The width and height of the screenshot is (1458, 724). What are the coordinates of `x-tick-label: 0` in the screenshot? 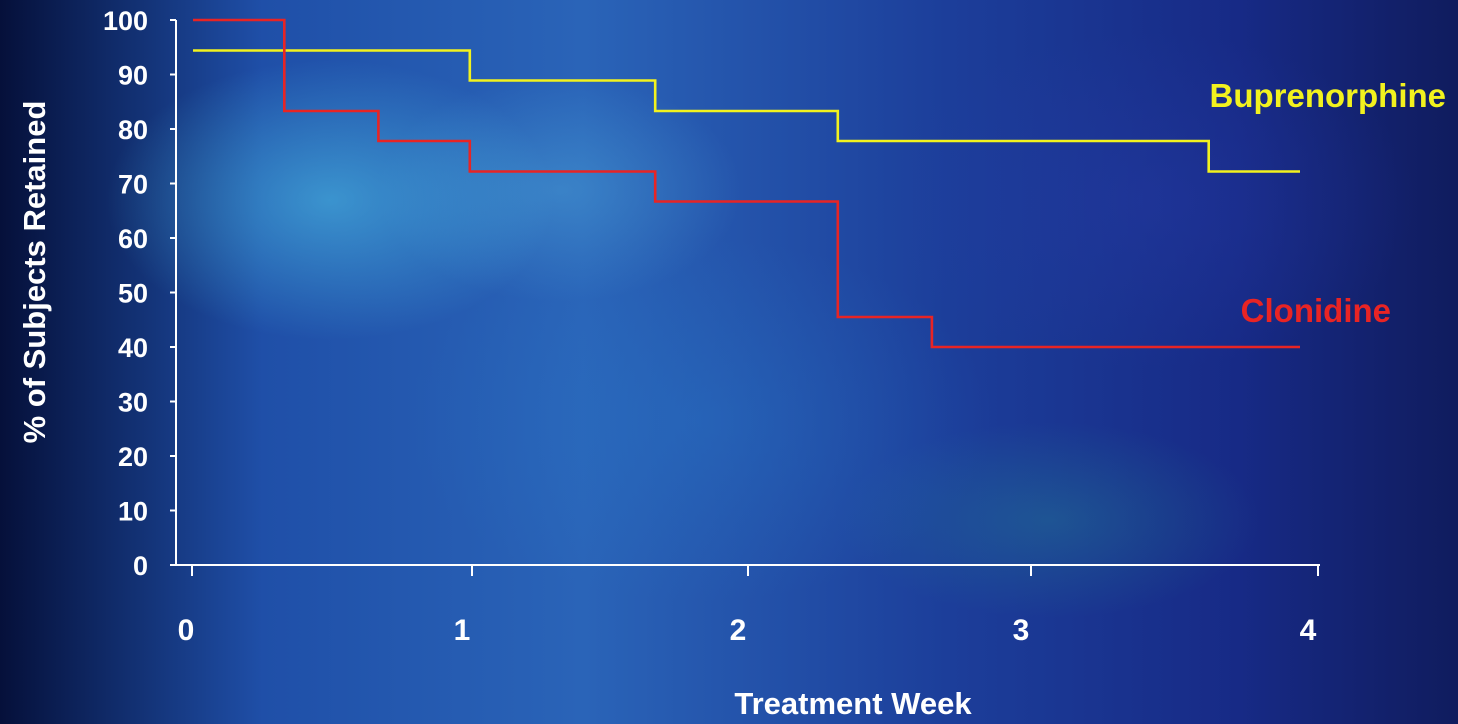 It's located at (186, 630).